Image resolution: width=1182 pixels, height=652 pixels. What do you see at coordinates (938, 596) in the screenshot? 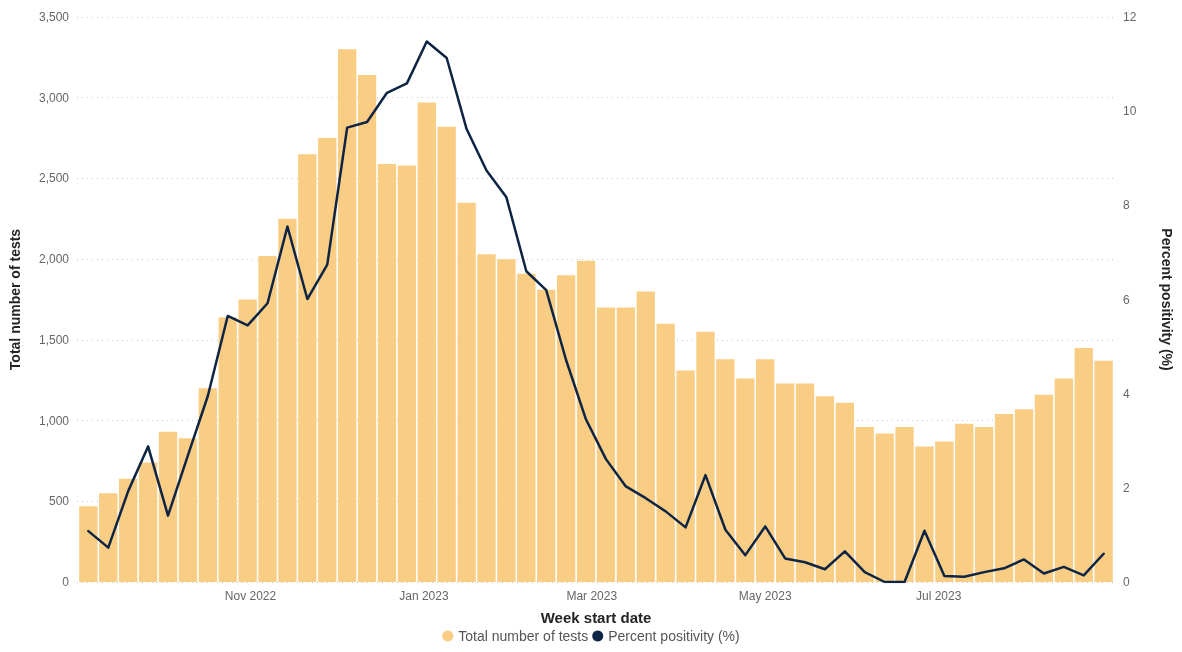
I see `x-tick-label: Jul 2023` at bounding box center [938, 596].